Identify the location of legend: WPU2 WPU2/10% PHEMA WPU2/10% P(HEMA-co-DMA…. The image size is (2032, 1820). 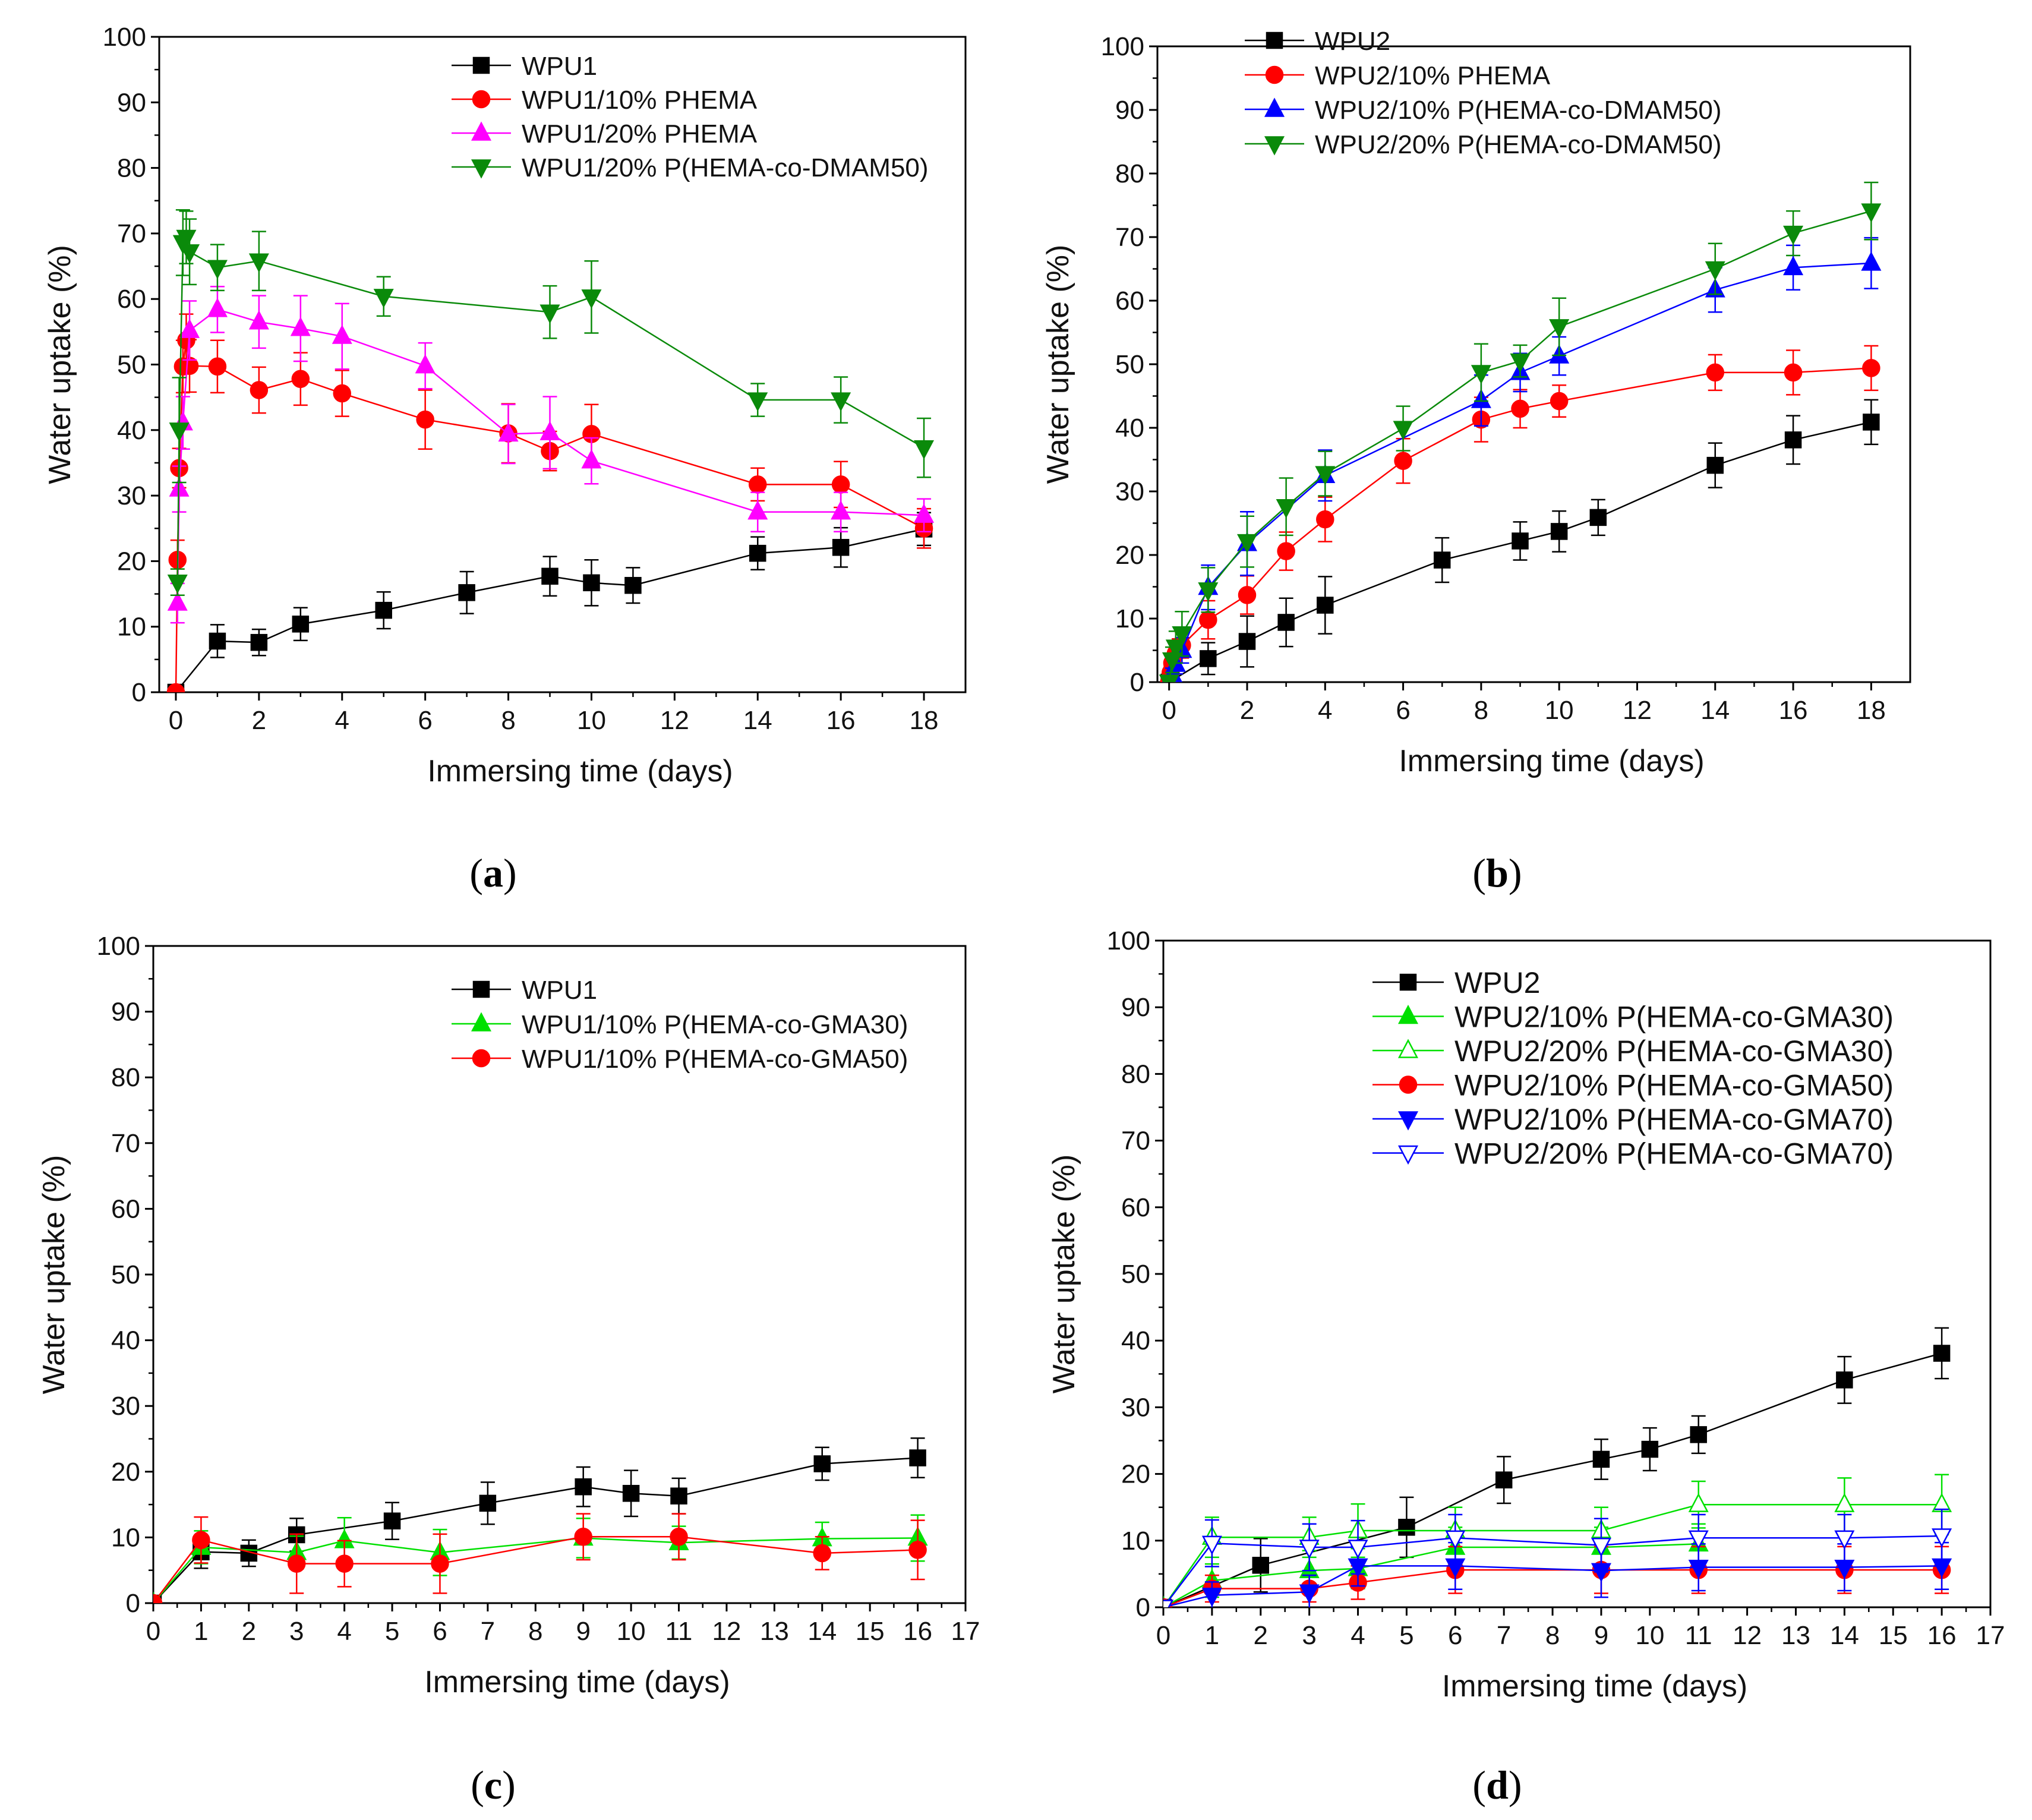
(1483, 93).